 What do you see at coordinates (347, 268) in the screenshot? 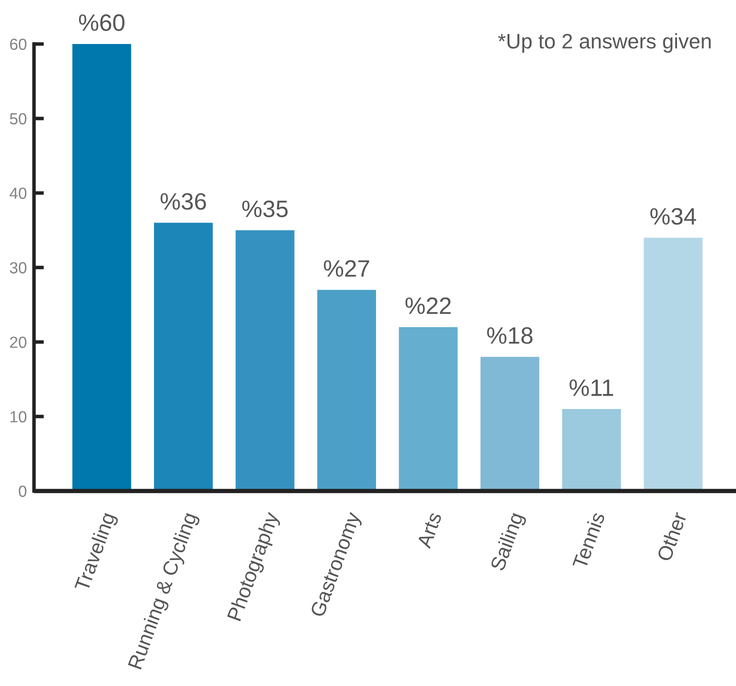
I see `data-label: %27` at bounding box center [347, 268].